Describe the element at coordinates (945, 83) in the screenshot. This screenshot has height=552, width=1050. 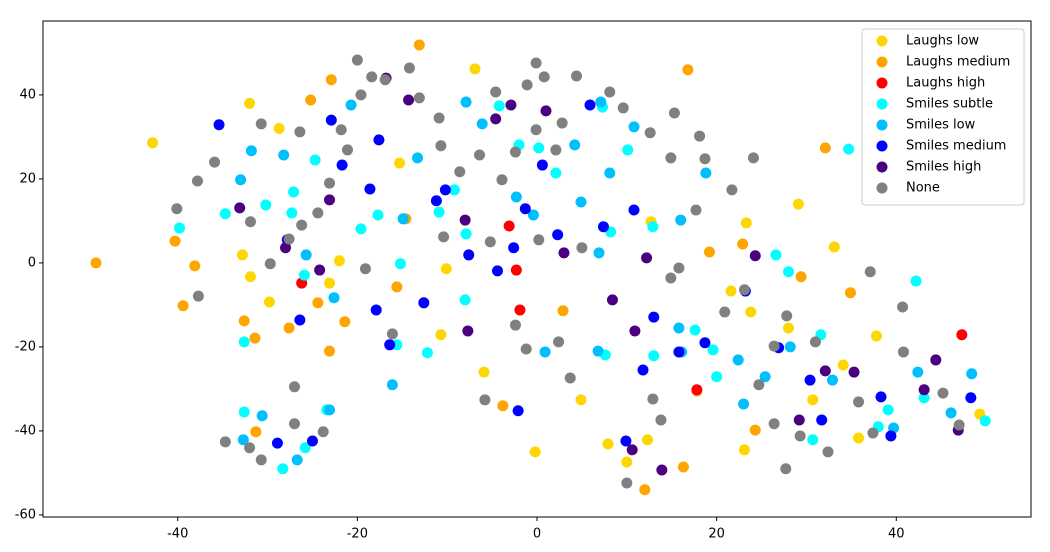
I see `legend-label: Laughs high` at that location.